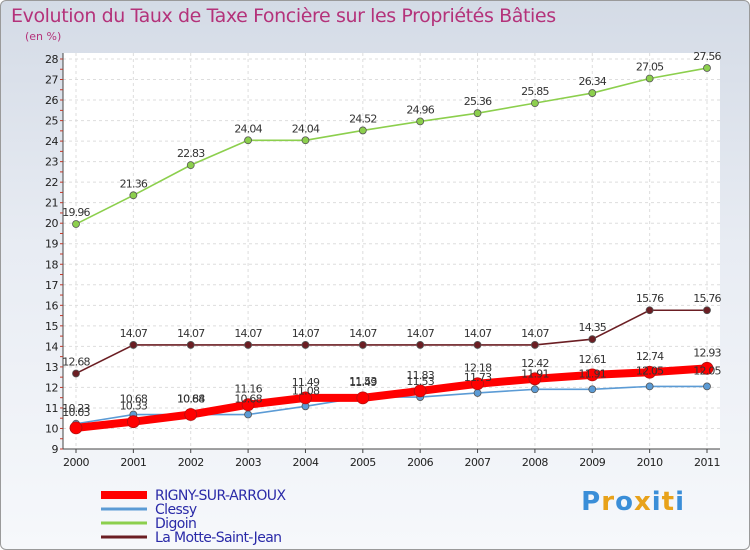  I want to click on y-tick-label: 23, so click(51, 162).